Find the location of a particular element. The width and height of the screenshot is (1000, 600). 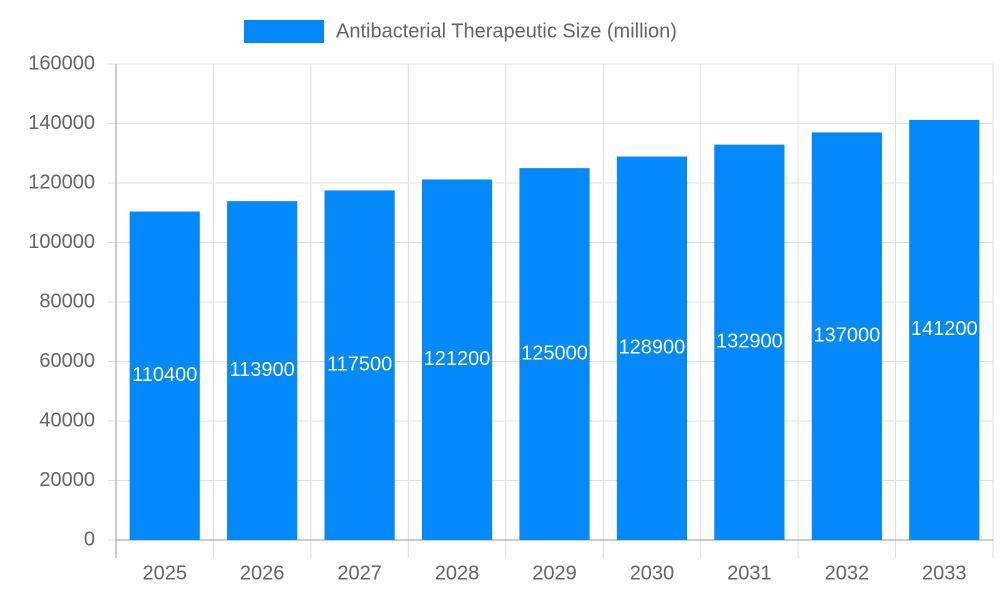

y-tick-label: 40000 is located at coordinates (67, 420).